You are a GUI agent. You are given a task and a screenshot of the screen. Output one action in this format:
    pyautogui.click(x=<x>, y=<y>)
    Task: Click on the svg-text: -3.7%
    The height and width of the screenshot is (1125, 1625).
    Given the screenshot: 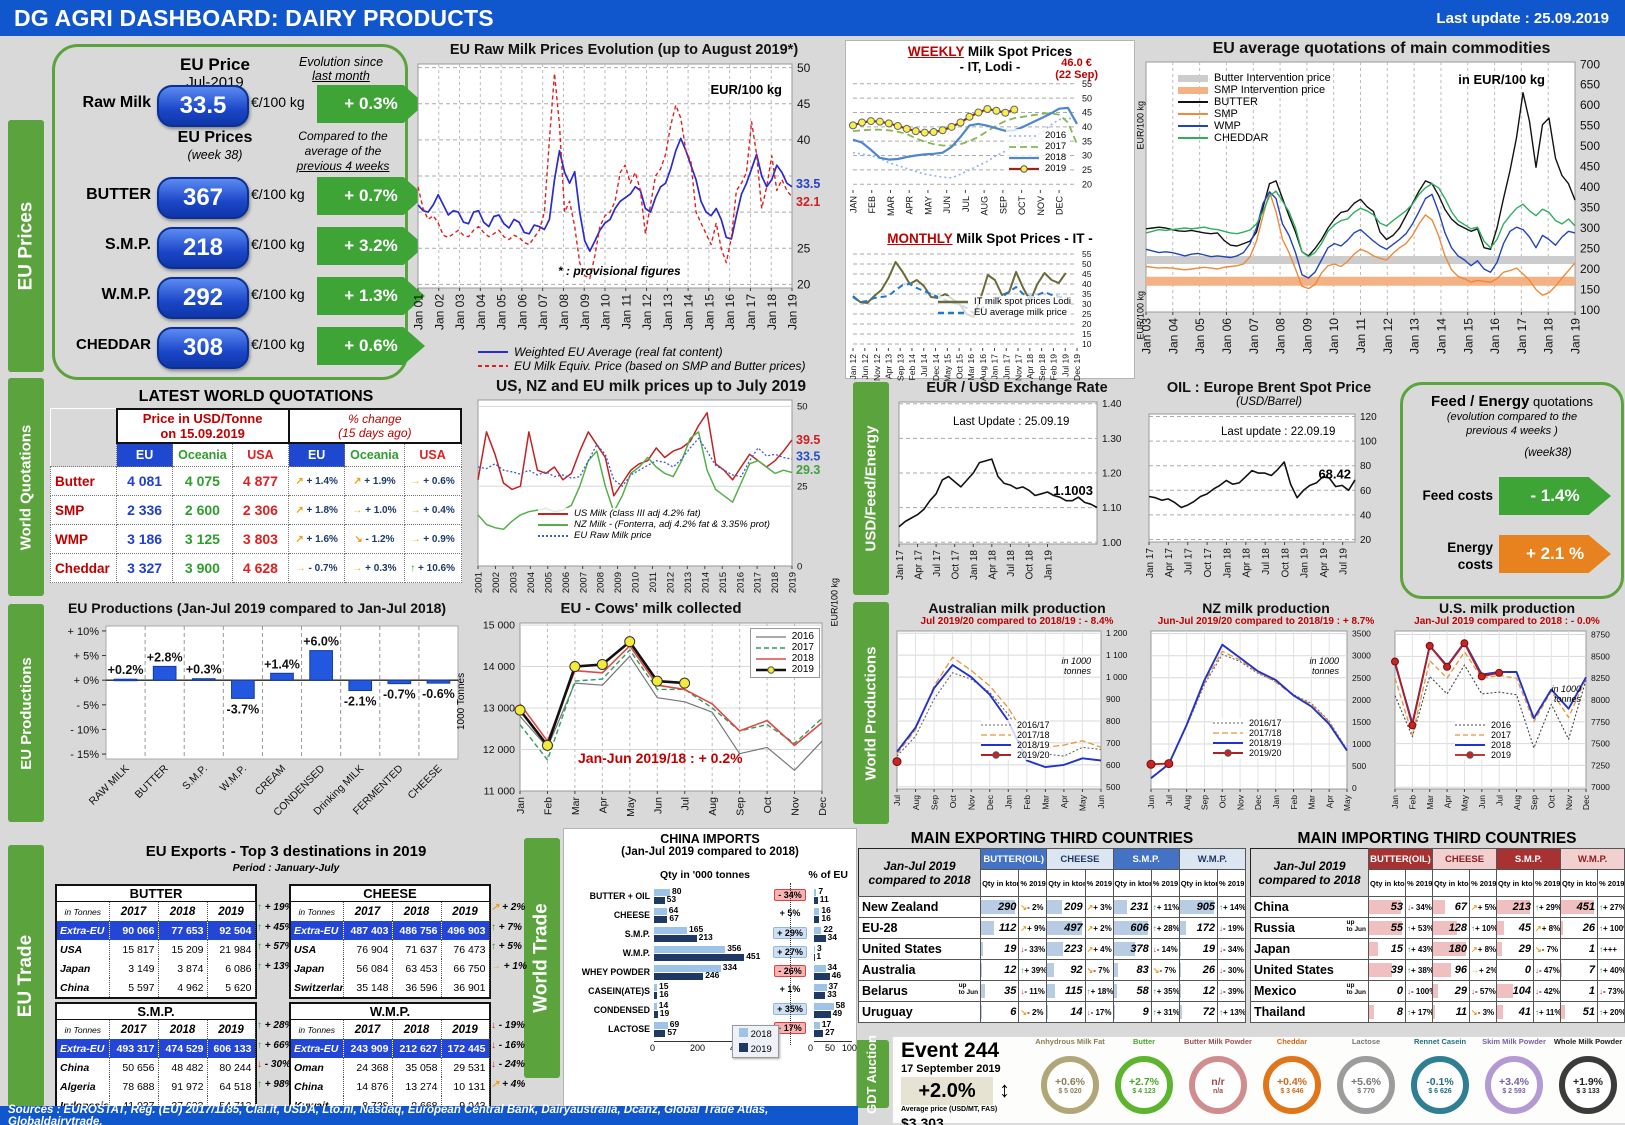 What is the action you would take?
    pyautogui.click(x=243, y=709)
    